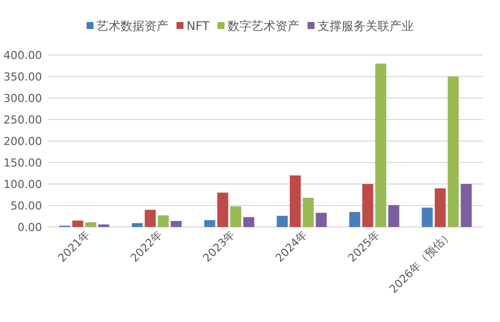 This screenshot has width=500, height=322. Describe the element at coordinates (23, 184) in the screenshot. I see `y-tick-label: 100.00` at that location.